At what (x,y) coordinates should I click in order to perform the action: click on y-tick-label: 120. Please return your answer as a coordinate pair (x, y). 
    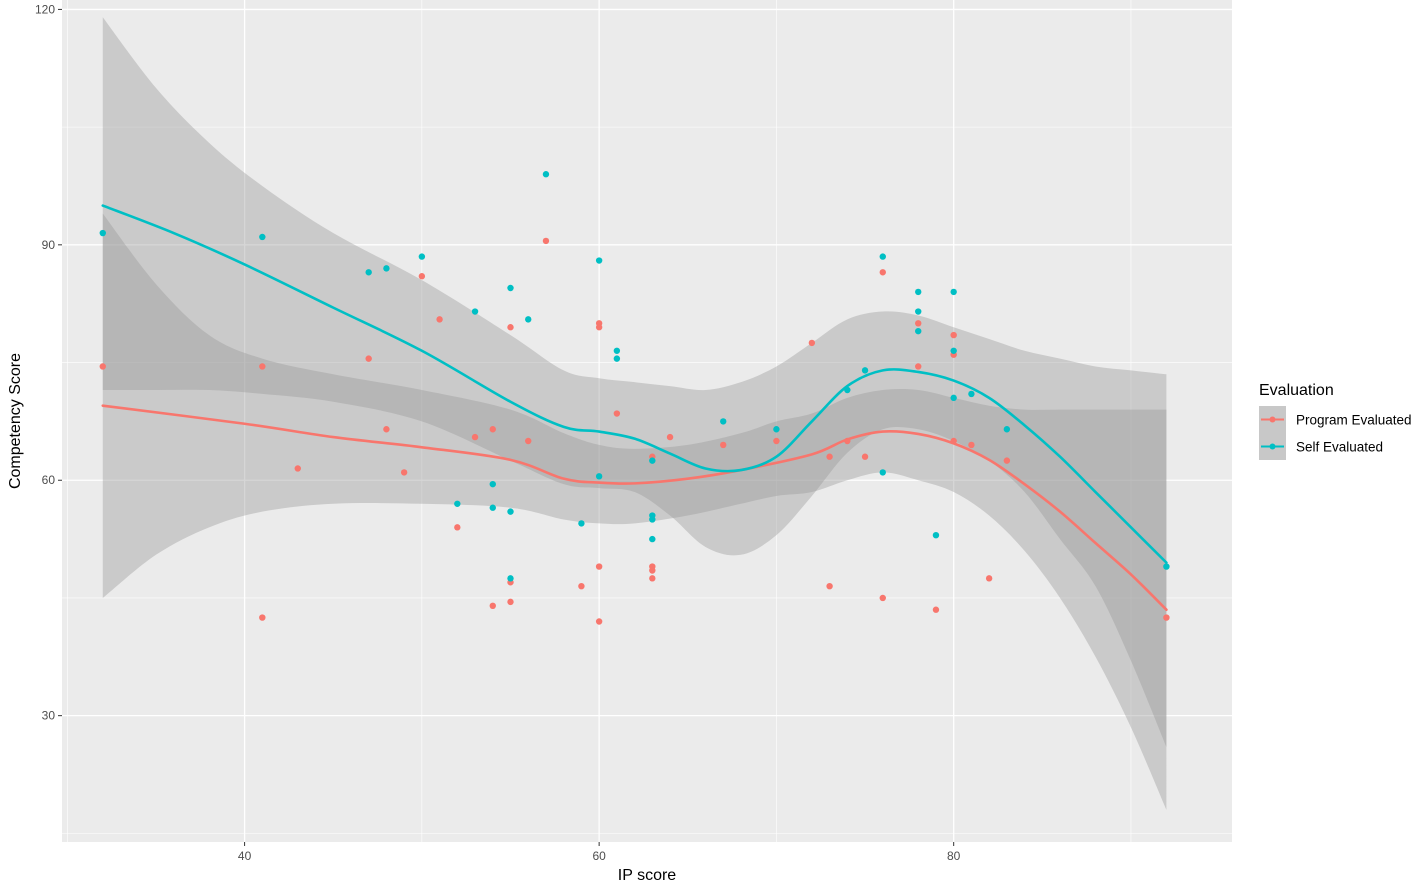
    Looking at the image, I should click on (45, 9).